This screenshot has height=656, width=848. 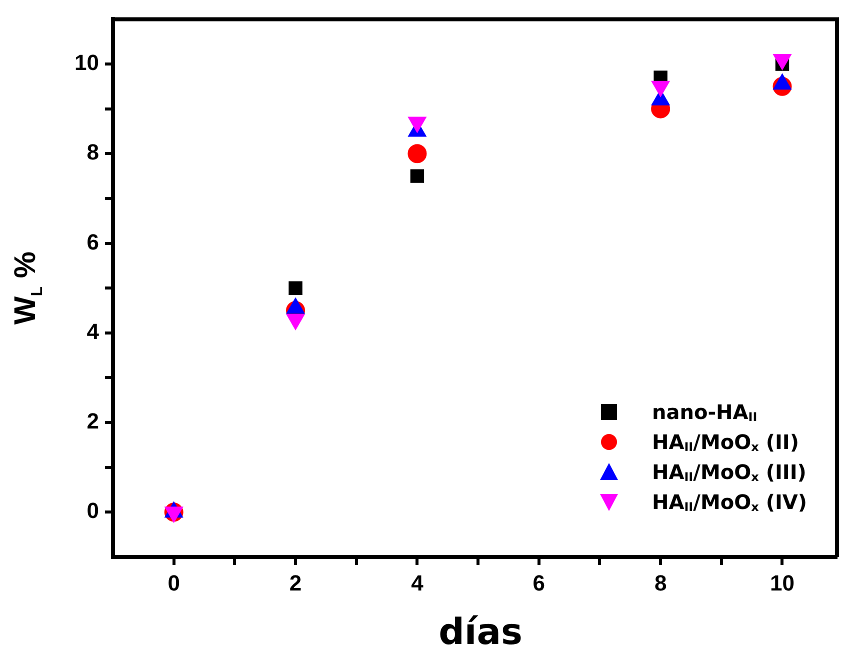 What do you see at coordinates (417, 583) in the screenshot?
I see `x-tick-label: 4` at bounding box center [417, 583].